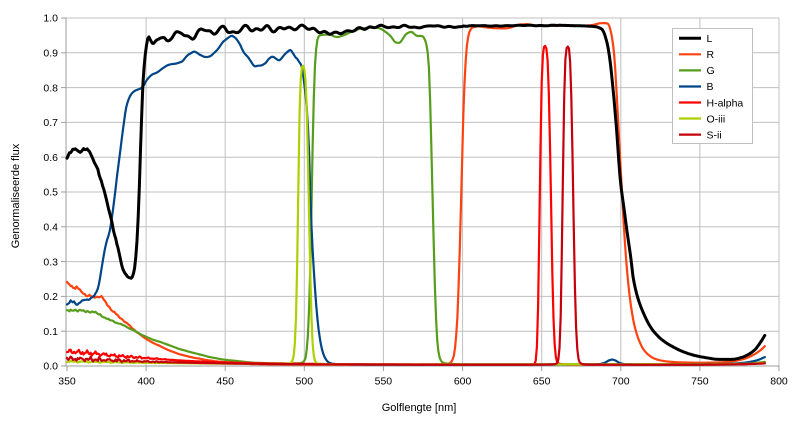 The image size is (800, 423). I want to click on svg-text: 0.5, so click(50, 193).